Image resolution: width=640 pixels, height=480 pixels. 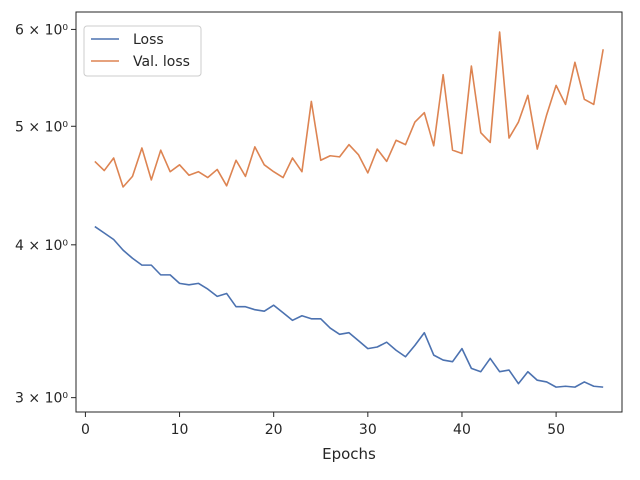 What do you see at coordinates (85, 430) in the screenshot?
I see `x-tick-label: 0` at bounding box center [85, 430].